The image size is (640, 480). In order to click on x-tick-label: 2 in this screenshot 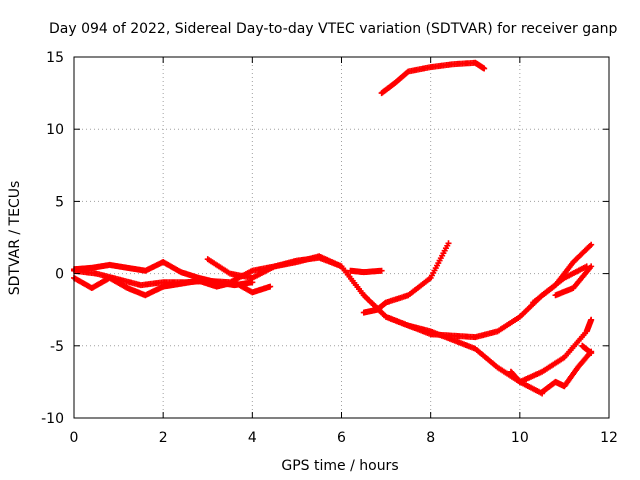, I will do `click(163, 438)`.